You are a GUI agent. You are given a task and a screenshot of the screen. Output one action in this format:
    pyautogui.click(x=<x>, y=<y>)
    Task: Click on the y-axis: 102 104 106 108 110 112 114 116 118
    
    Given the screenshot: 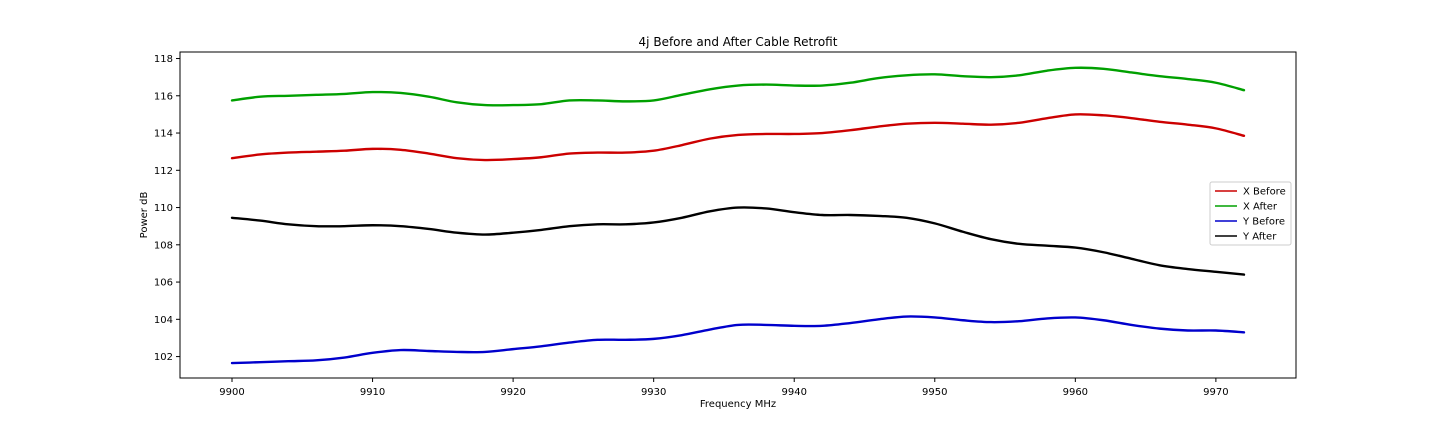 What is the action you would take?
    pyautogui.click(x=167, y=208)
    